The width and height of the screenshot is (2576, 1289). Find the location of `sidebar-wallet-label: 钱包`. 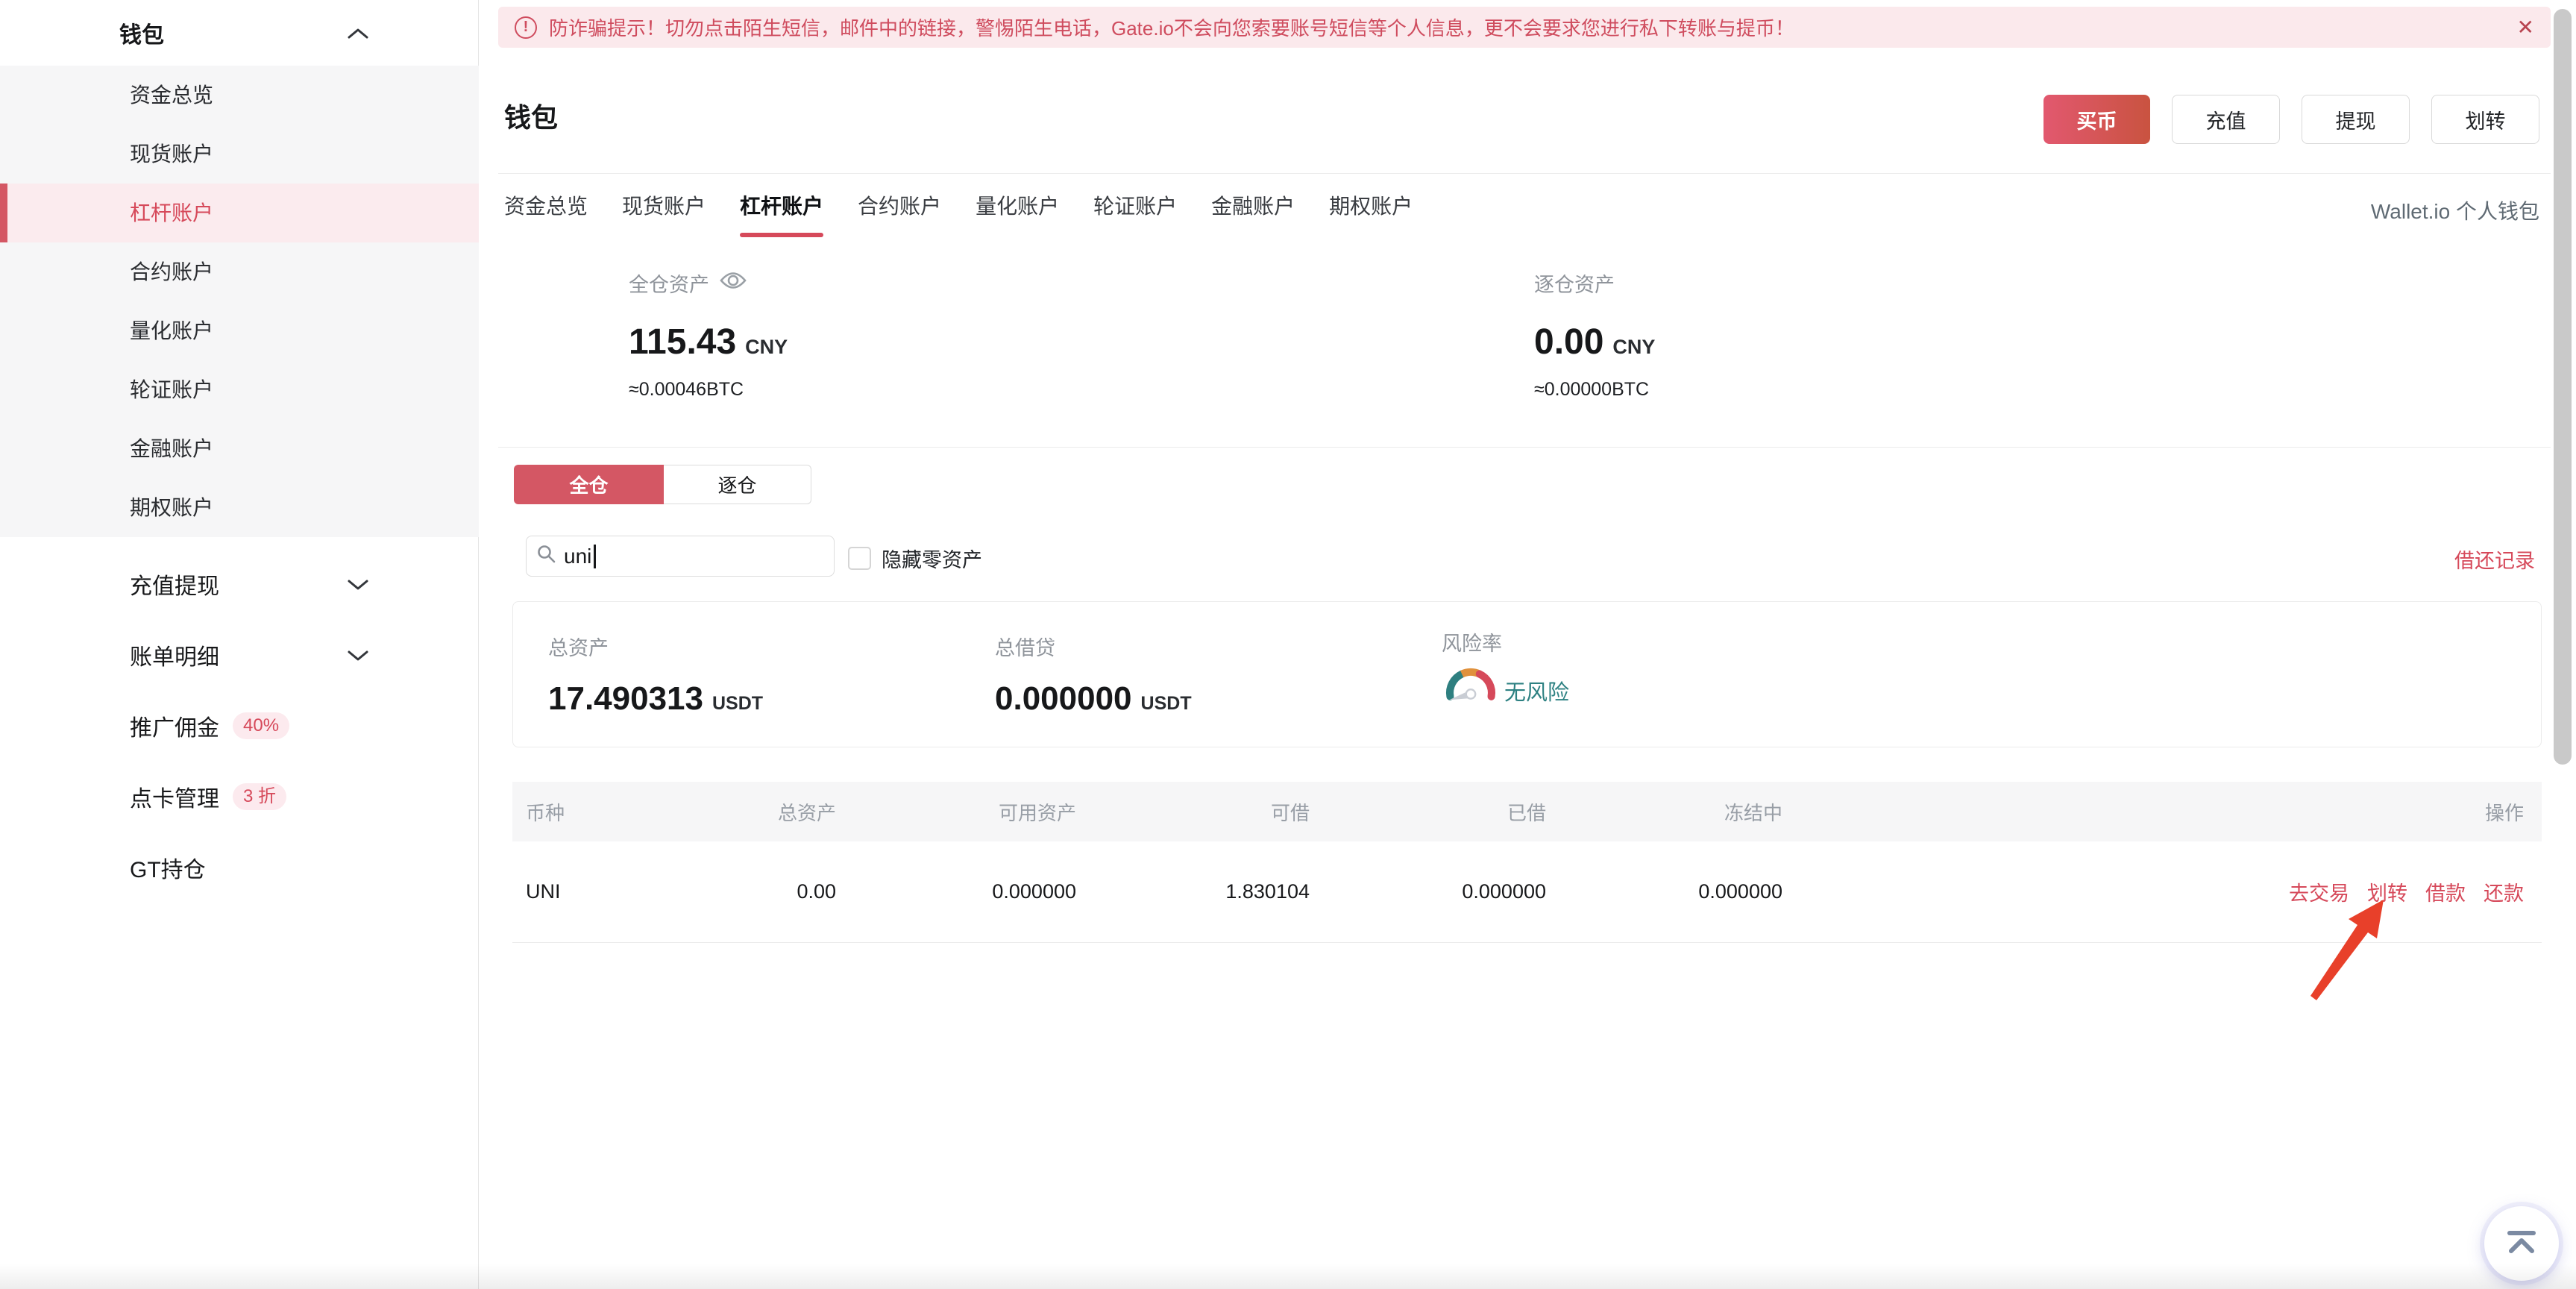

sidebar-wallet-label: 钱包 is located at coordinates (142, 35).